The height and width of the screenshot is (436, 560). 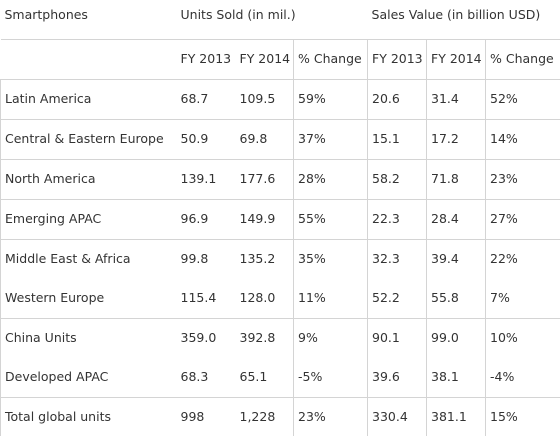 I want to click on cell-sales-fy2014: 38.1, so click(x=456, y=378).